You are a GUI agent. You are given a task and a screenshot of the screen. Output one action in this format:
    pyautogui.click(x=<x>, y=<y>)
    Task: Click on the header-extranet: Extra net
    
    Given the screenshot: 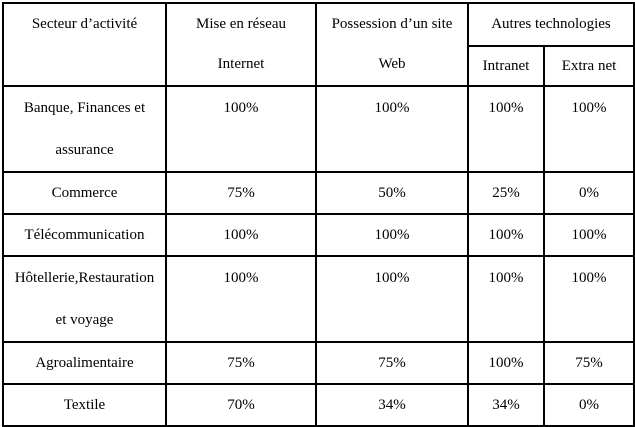 What is the action you would take?
    pyautogui.click(x=589, y=66)
    